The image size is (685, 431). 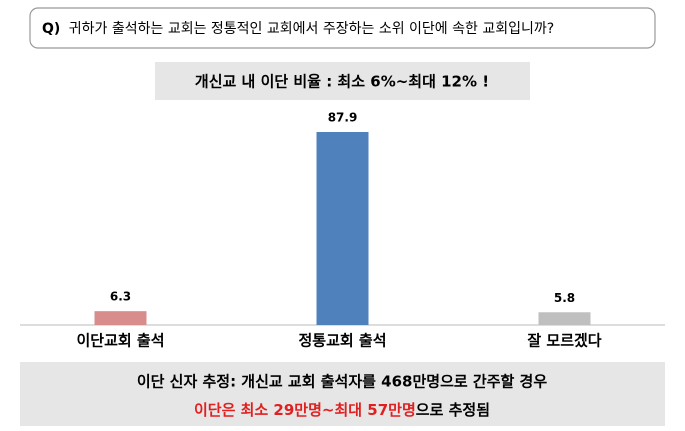 What do you see at coordinates (343, 118) in the screenshot?
I see `value-label: 87.9` at bounding box center [343, 118].